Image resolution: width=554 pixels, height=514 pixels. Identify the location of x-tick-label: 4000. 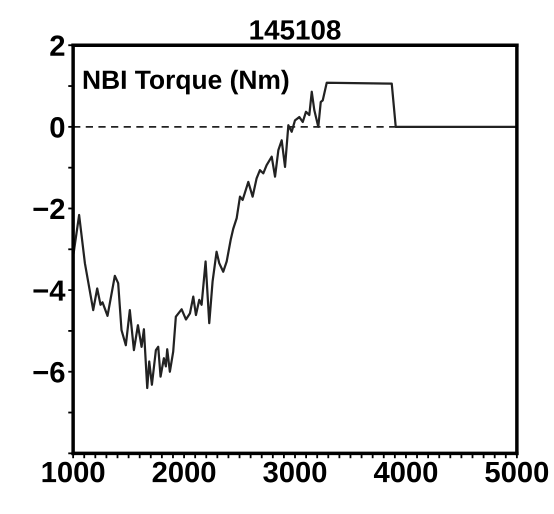
(406, 472).